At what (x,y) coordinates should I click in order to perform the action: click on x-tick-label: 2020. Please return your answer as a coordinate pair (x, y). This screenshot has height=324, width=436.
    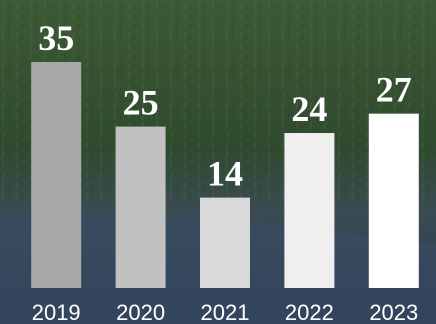
    Looking at the image, I should click on (140, 312).